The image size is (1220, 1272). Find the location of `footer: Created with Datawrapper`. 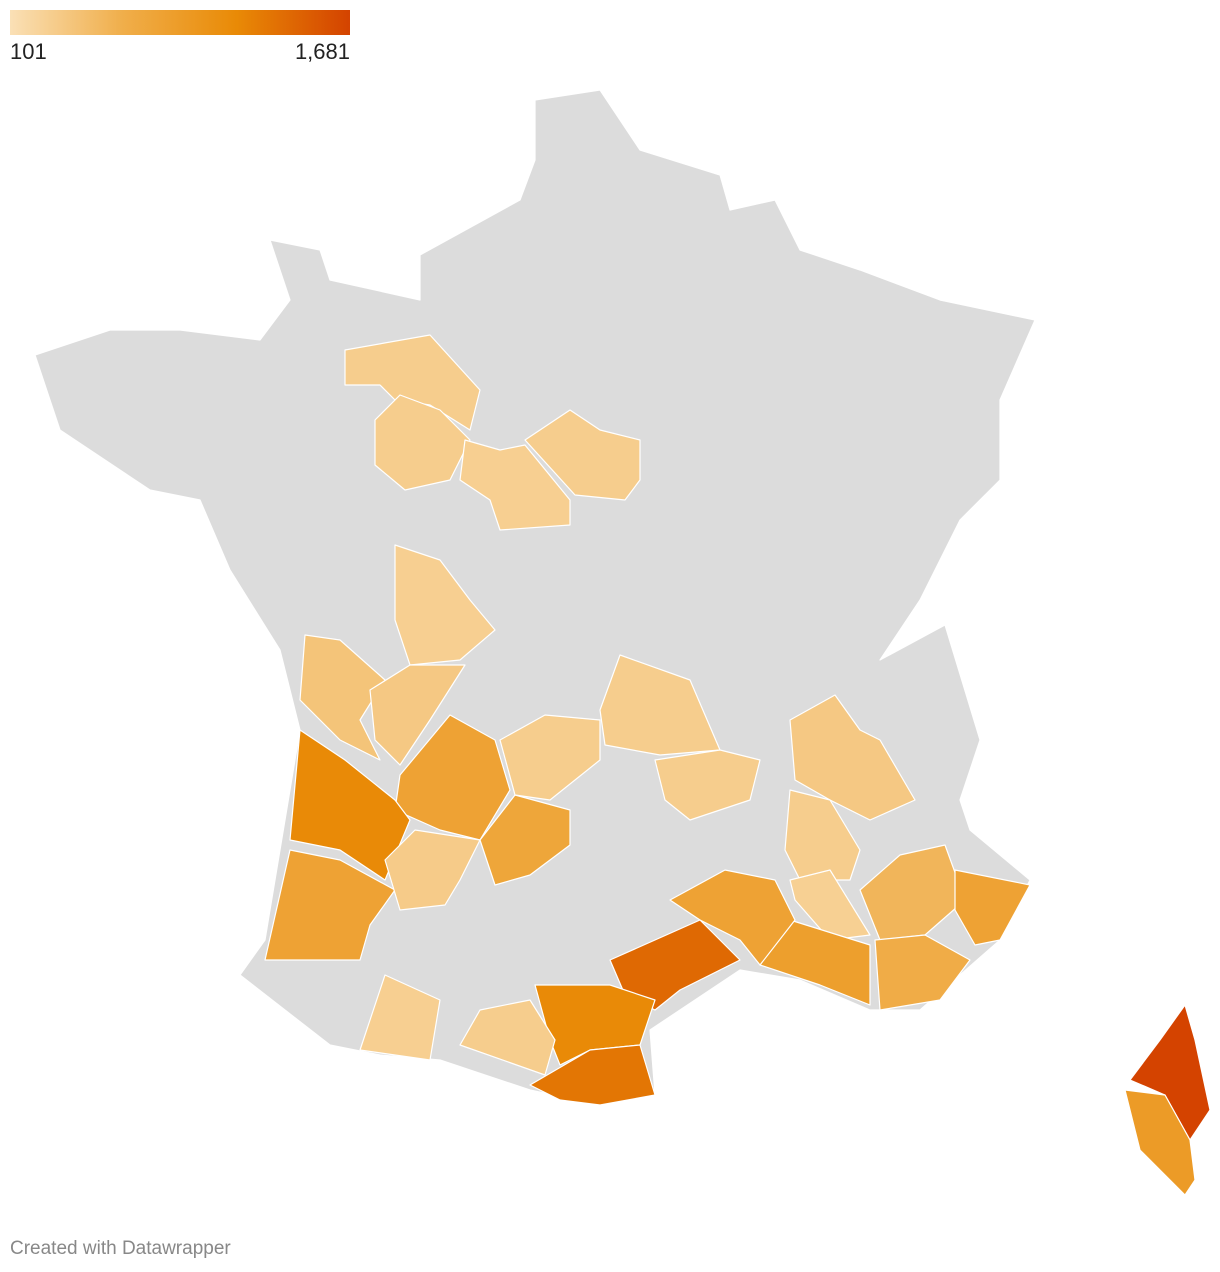

footer: Created with Datawrapper is located at coordinates (120, 1248).